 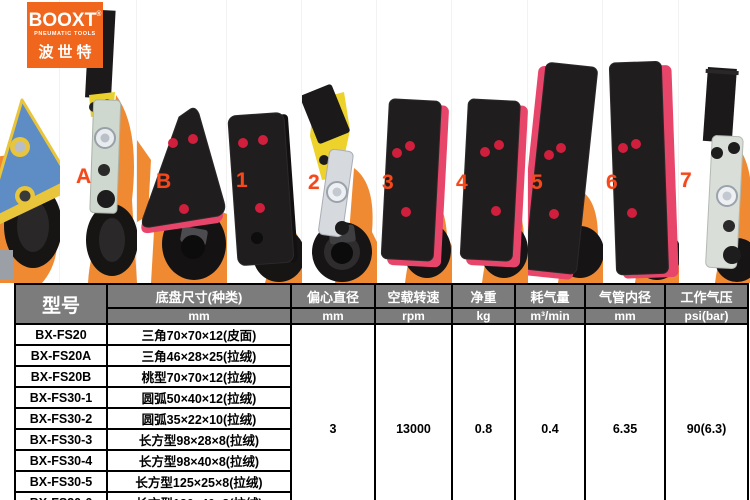 I want to click on model-cell: BX-FS20, so click(x=61, y=334).